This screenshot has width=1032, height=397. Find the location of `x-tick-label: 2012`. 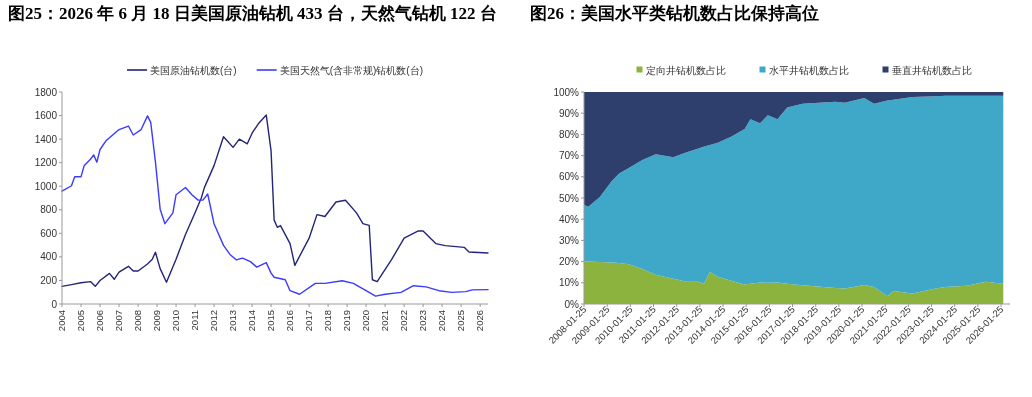

x-tick-label: 2012 is located at coordinates (214, 321).